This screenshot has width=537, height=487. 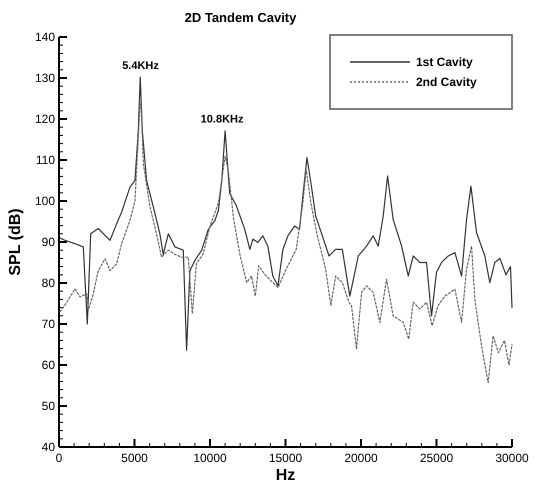 What do you see at coordinates (45, 37) in the screenshot?
I see `y-tick-label: 140` at bounding box center [45, 37].